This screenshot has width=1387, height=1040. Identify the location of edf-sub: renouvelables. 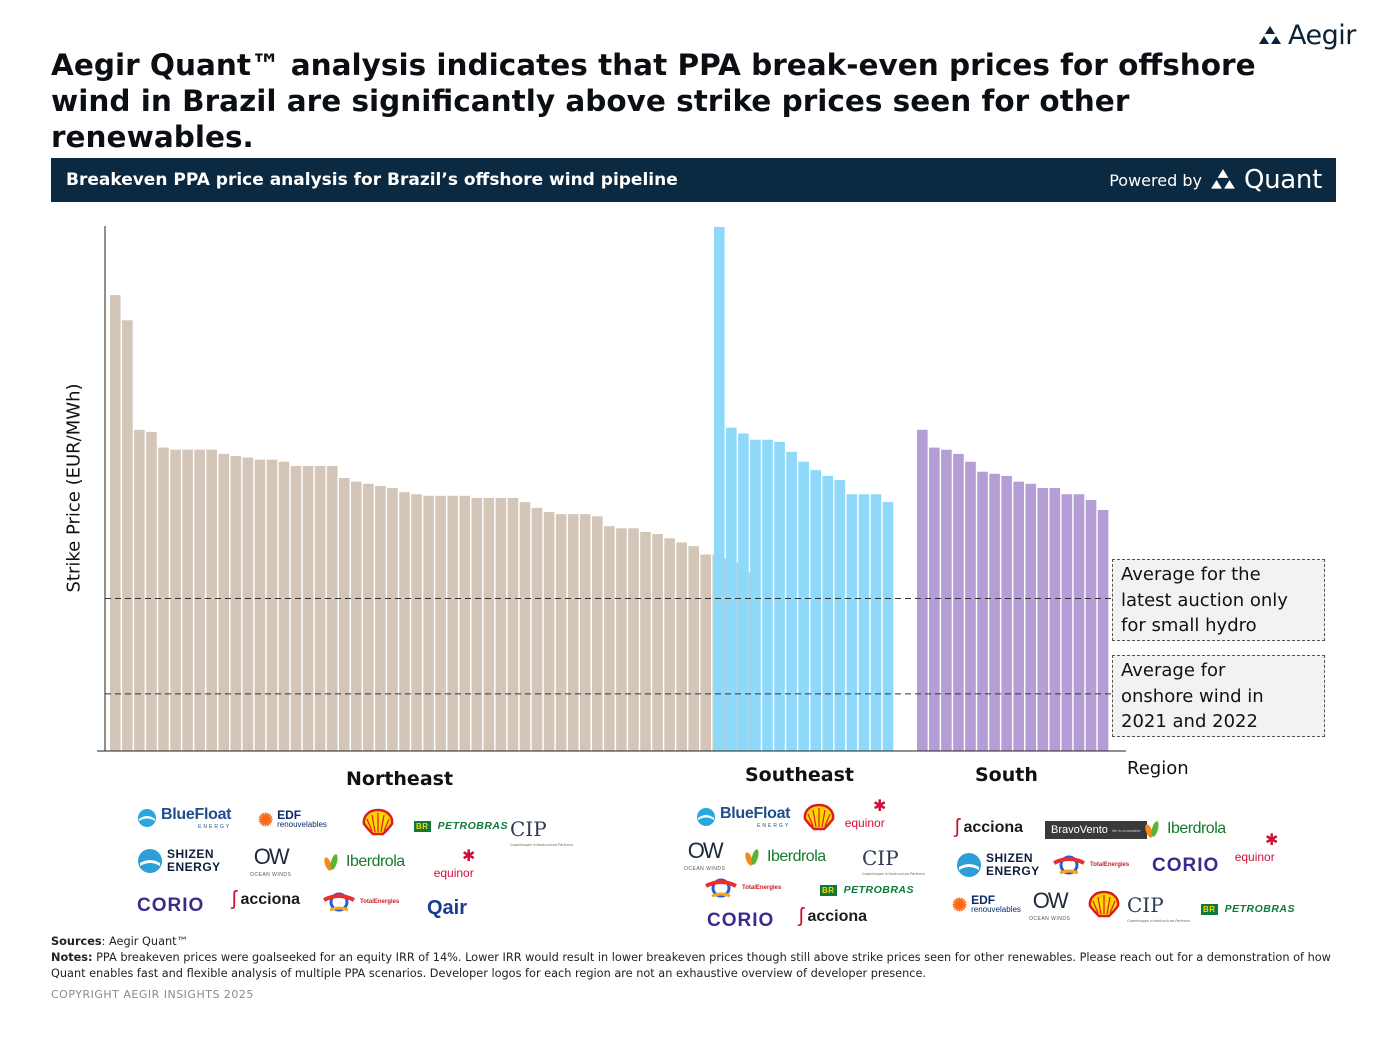
(302, 824).